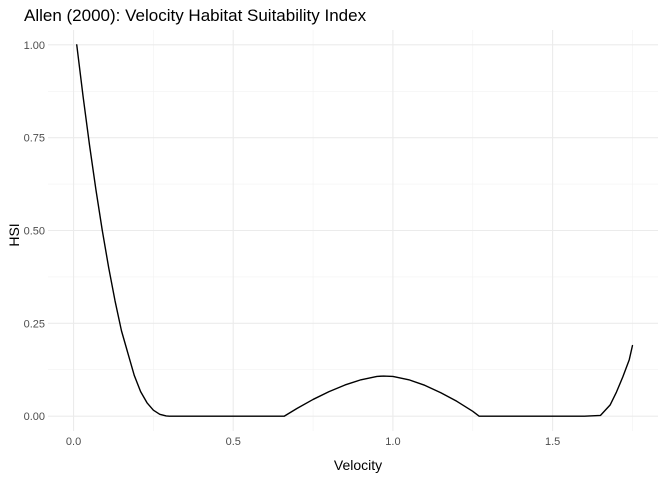  I want to click on y-tick-label: 0.25, so click(34, 324).